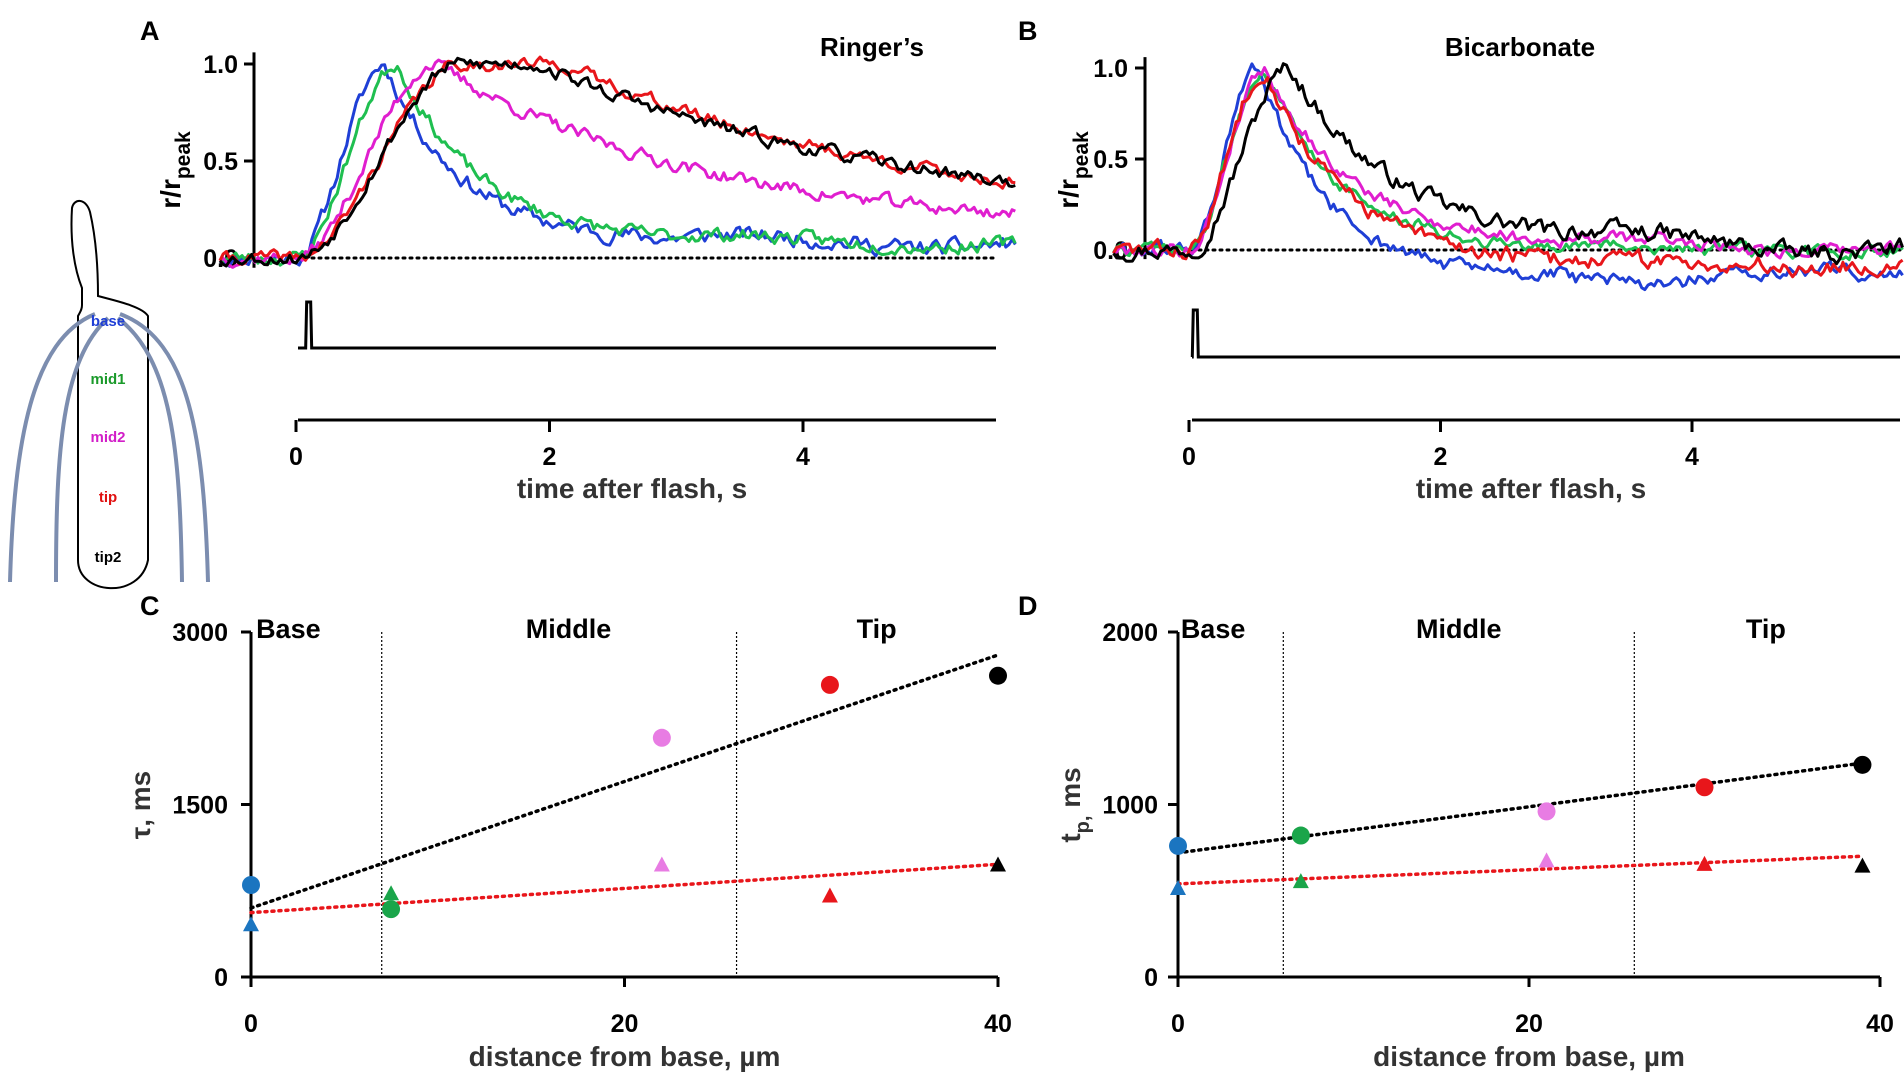 The image size is (1904, 1075). I want to click on y-tick-label: 3000, so click(200, 633).